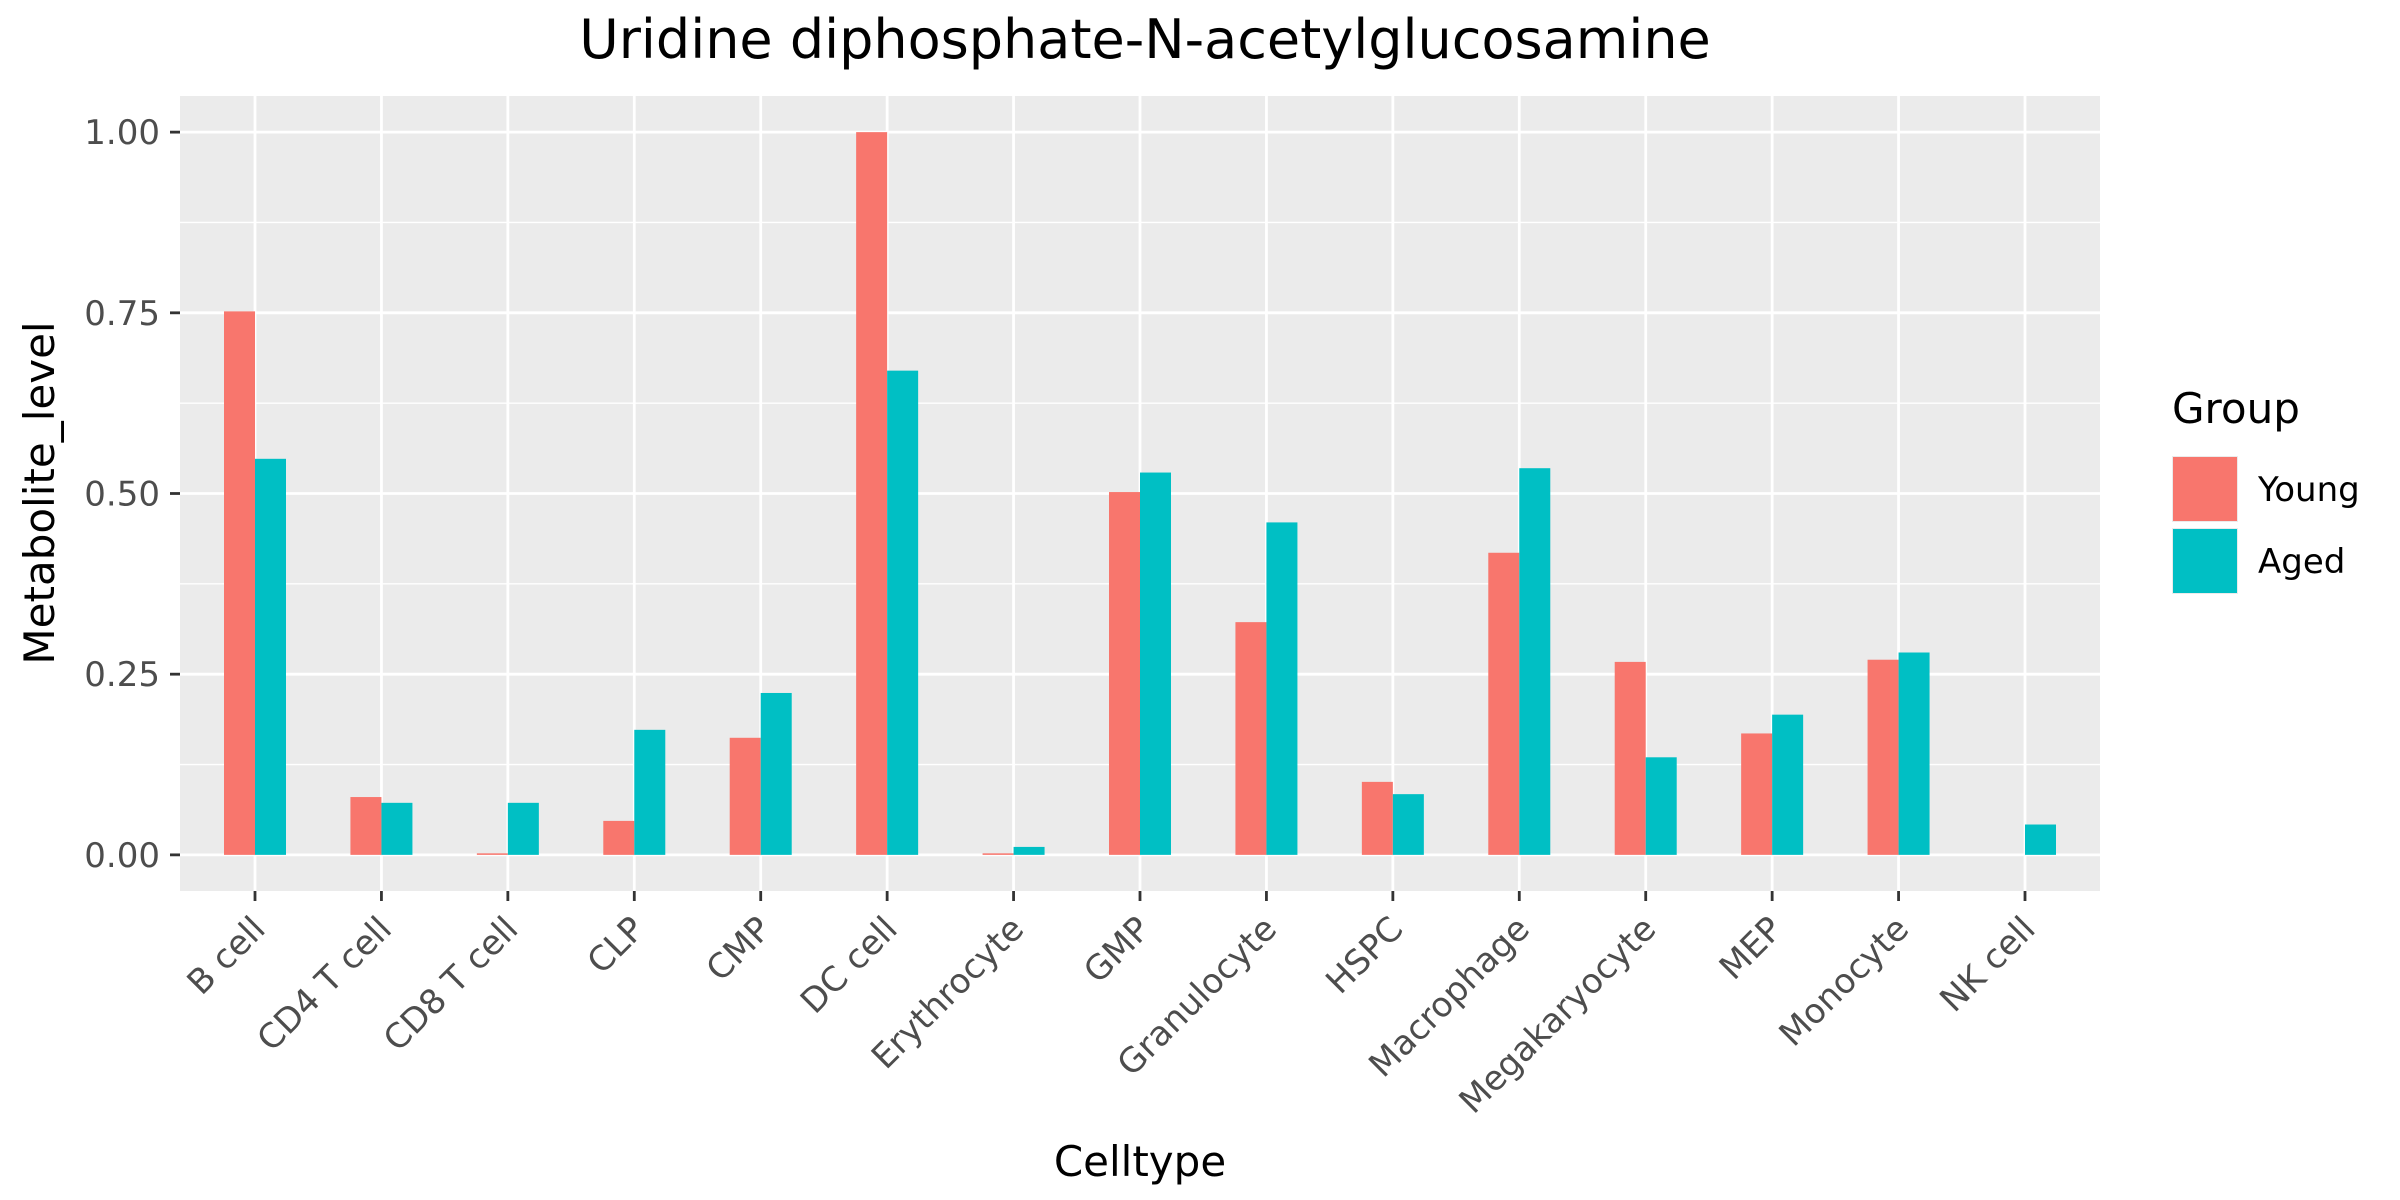 This screenshot has width=2400, height=1200. What do you see at coordinates (1914, 753) in the screenshot?
I see `bar-aged-monocyte` at bounding box center [1914, 753].